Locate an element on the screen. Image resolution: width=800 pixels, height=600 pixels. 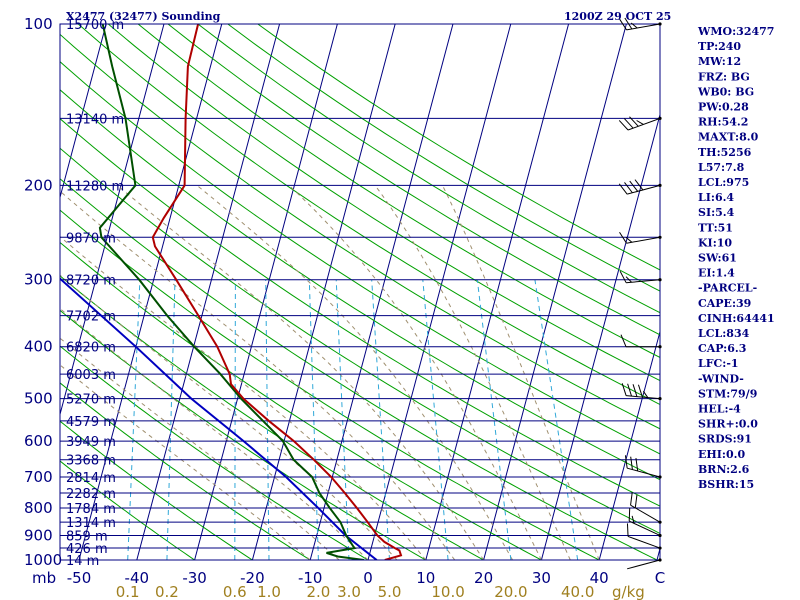
height-label: 3949 m is located at coordinates (91, 442).